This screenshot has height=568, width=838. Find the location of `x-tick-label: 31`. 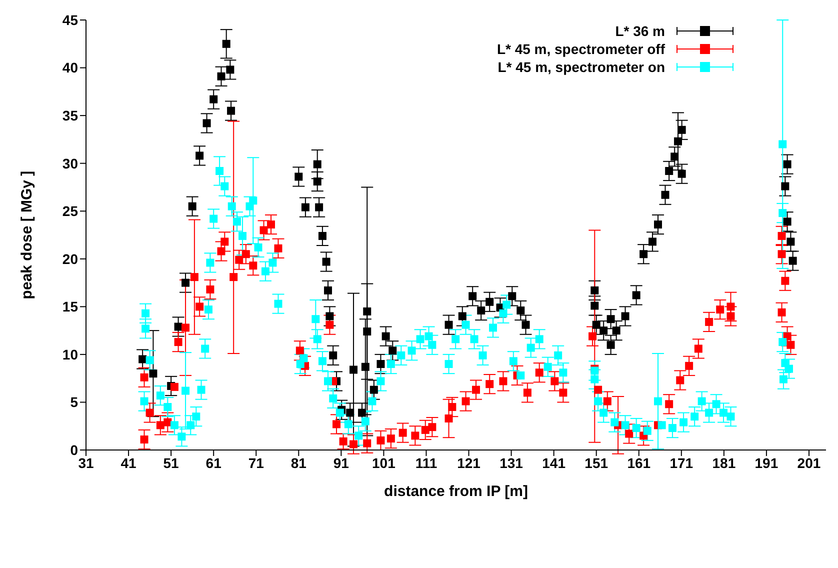

x-tick-label: 31 is located at coordinates (86, 462).